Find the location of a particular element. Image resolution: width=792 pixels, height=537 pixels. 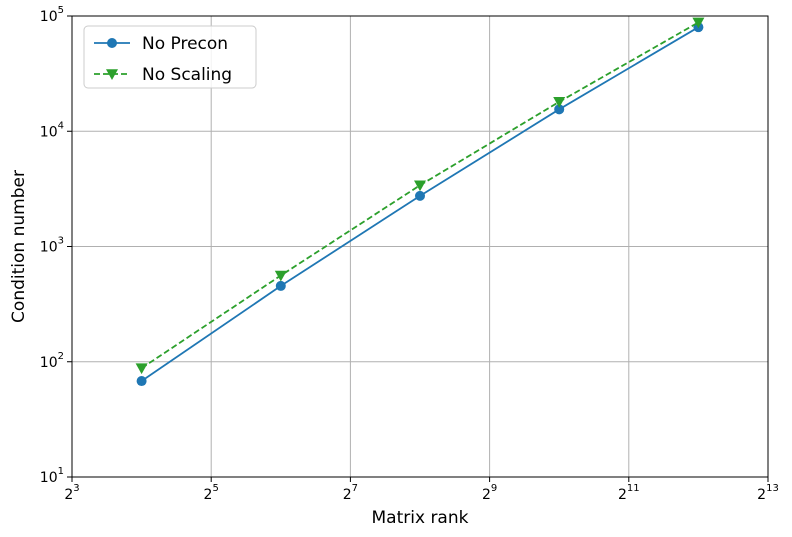

x-tick-label: 211 is located at coordinates (629, 493).